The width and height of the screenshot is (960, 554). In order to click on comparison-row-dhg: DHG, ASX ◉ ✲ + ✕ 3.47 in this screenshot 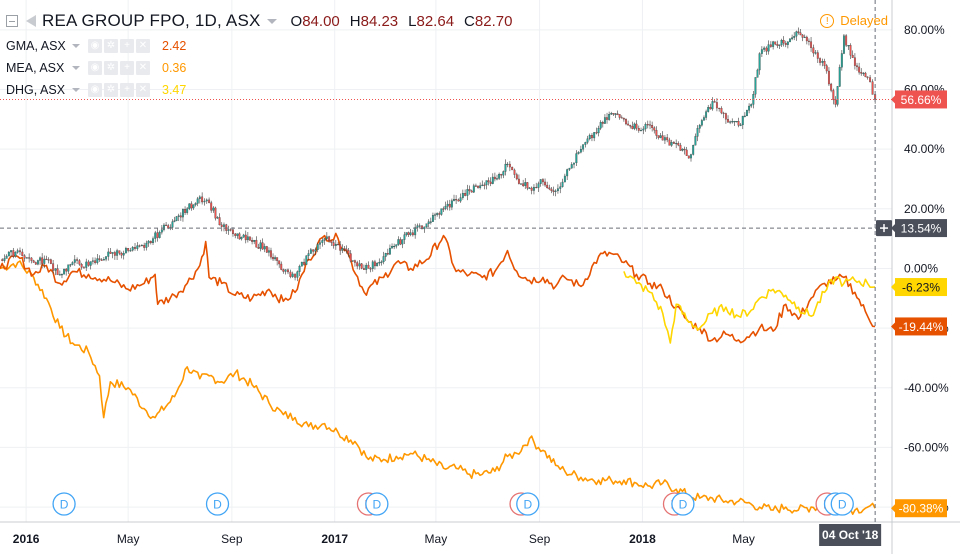, I will do `click(96, 90)`.